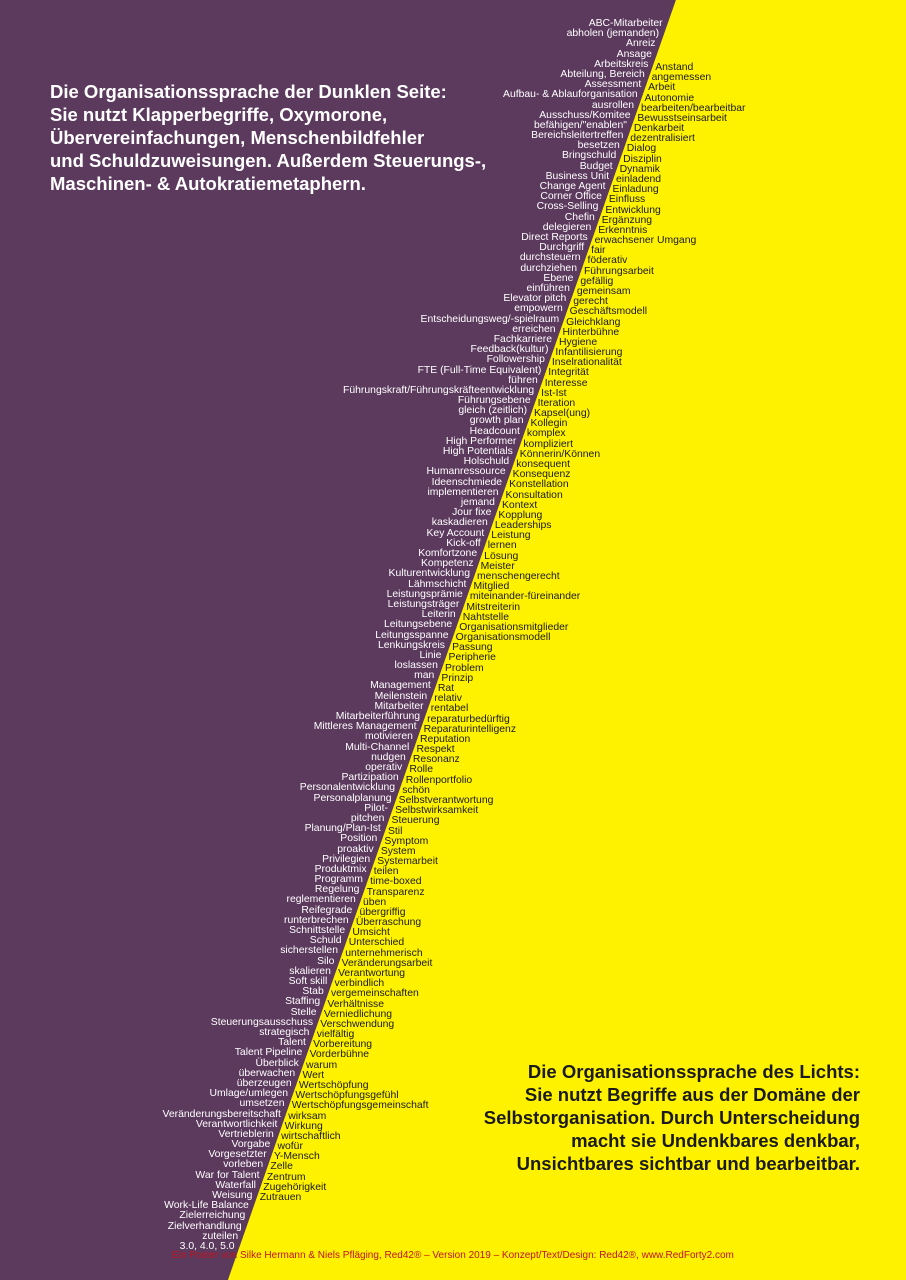  Describe the element at coordinates (284, 1032) in the screenshot. I see `dark-word: strategisch` at that location.